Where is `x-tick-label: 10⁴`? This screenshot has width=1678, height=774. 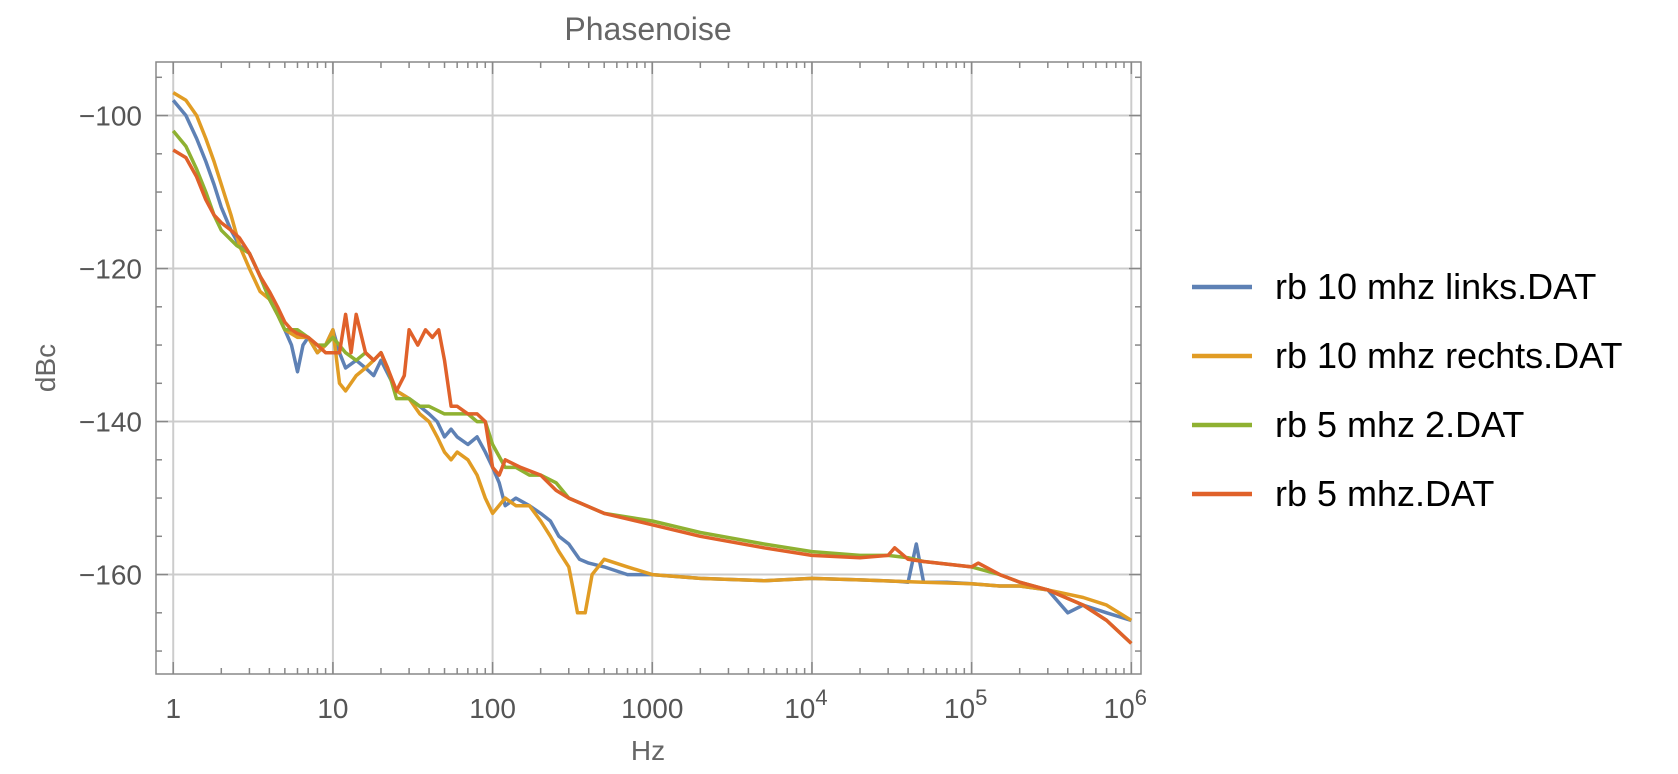
x-tick-label: 10⁴ is located at coordinates (805, 704).